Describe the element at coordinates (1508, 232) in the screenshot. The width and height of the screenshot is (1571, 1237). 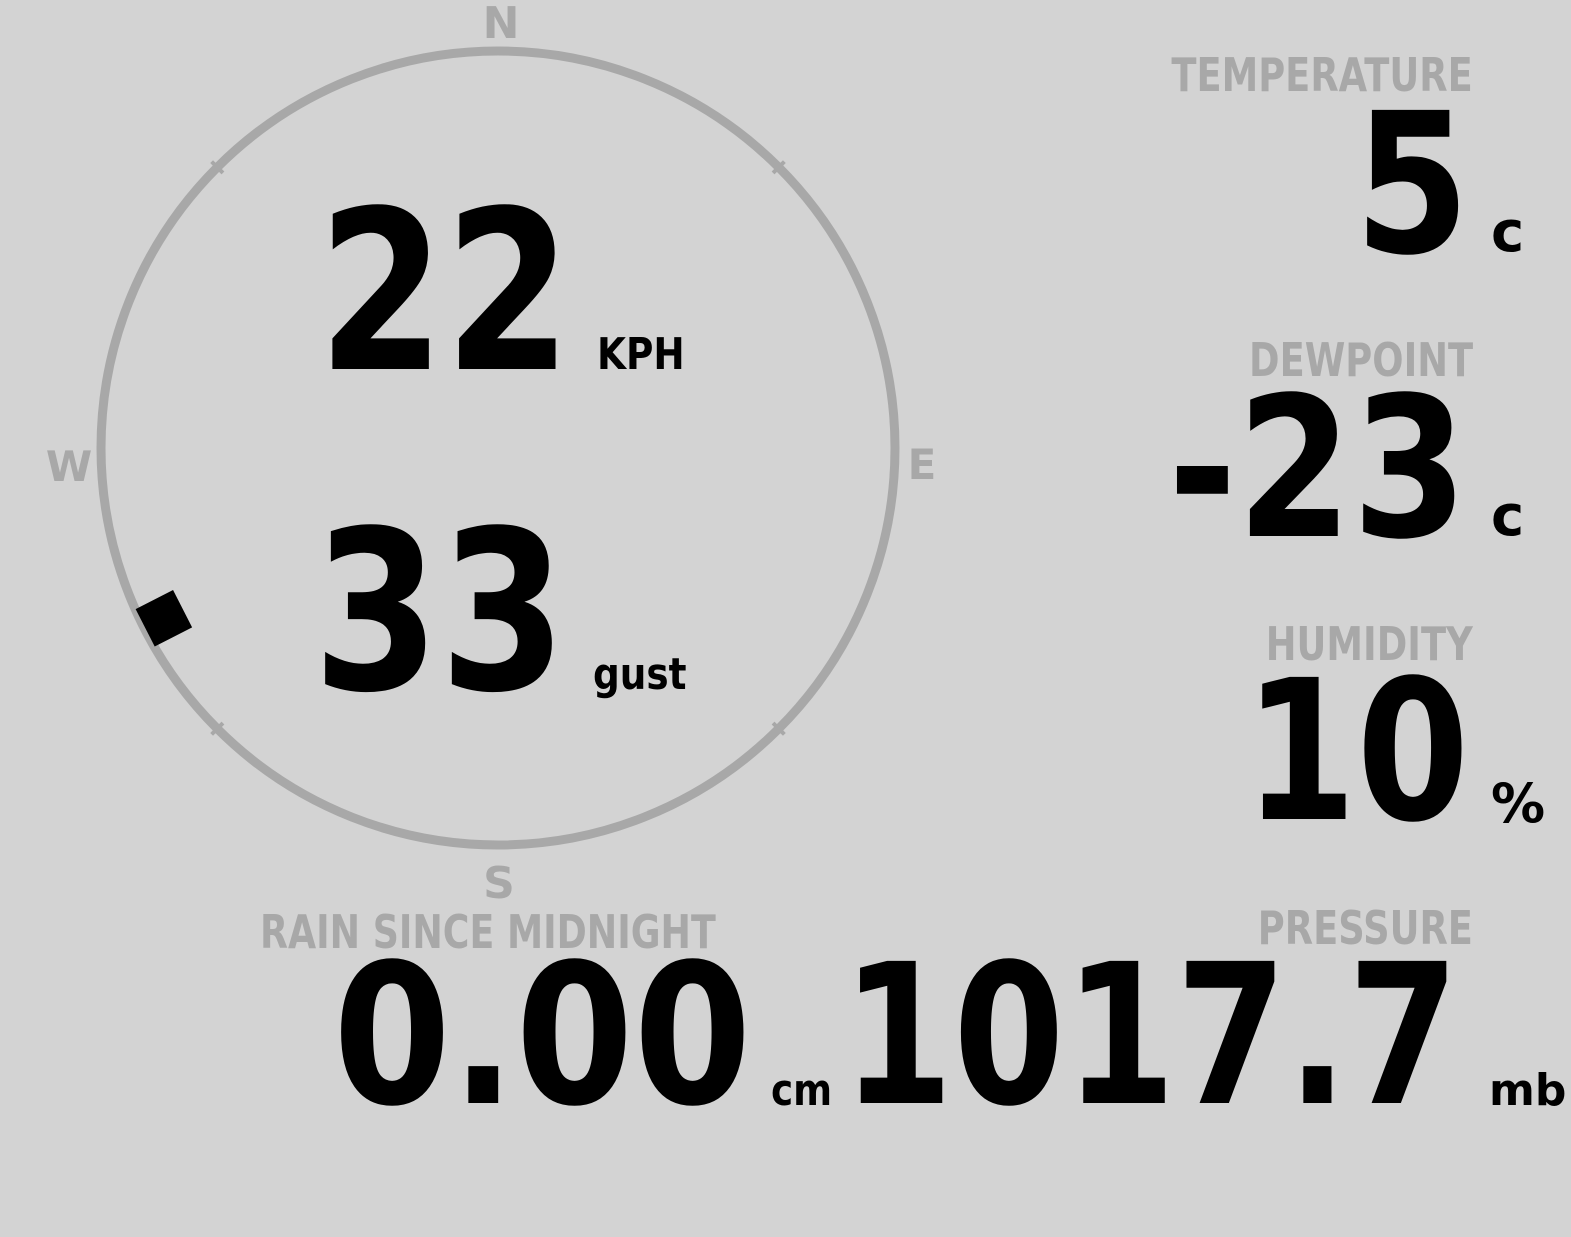
I see `temperature-unit: c` at that location.